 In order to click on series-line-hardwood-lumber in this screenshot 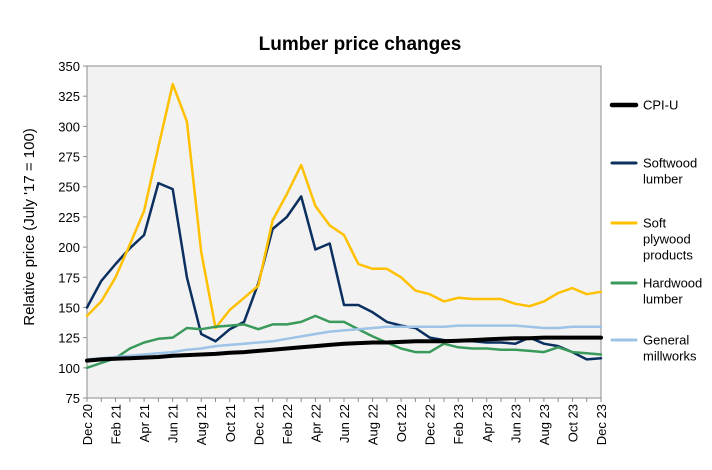, I will do `click(344, 342)`.